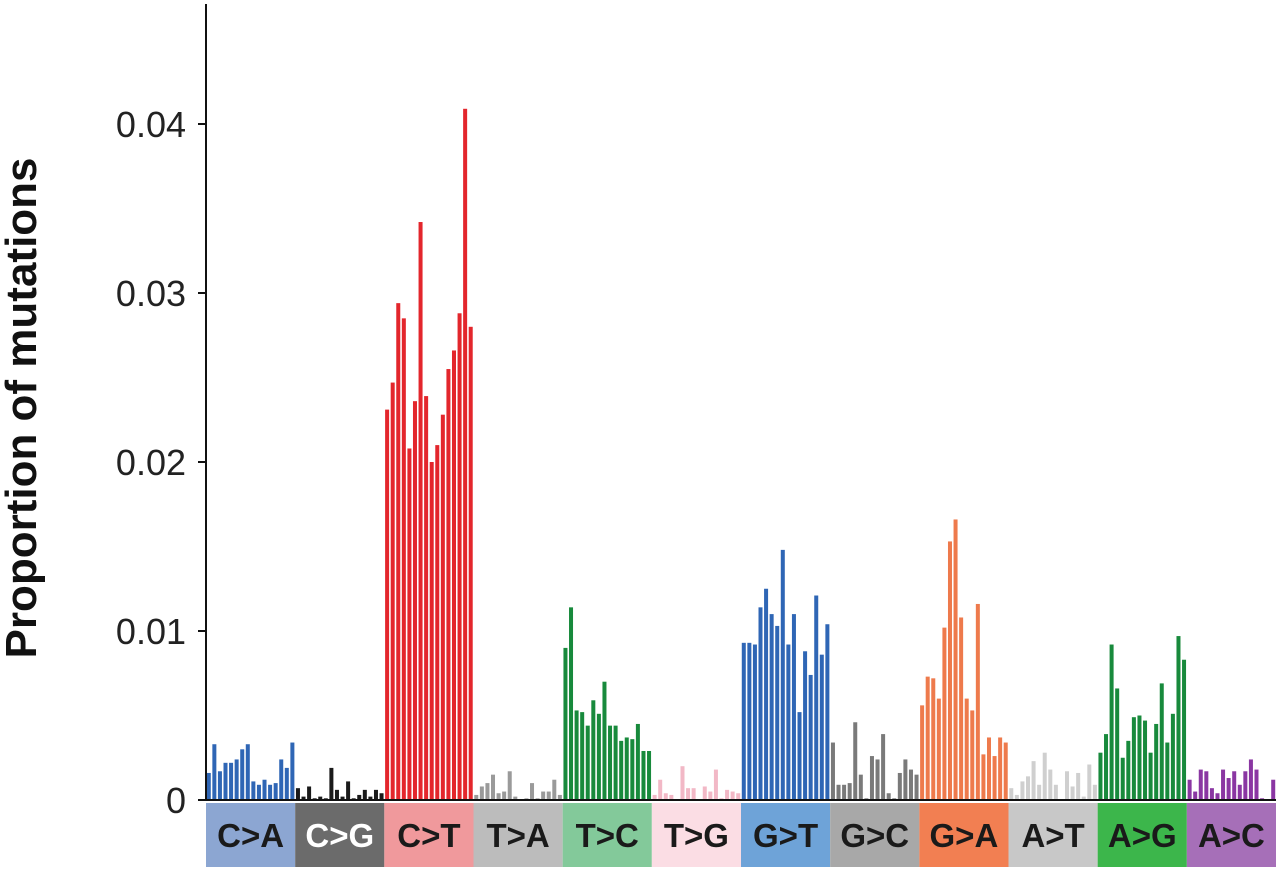 The height and width of the screenshot is (871, 1280). Describe the element at coordinates (1052, 835) in the screenshot. I see `group-label-A-to-T: A>T` at that location.